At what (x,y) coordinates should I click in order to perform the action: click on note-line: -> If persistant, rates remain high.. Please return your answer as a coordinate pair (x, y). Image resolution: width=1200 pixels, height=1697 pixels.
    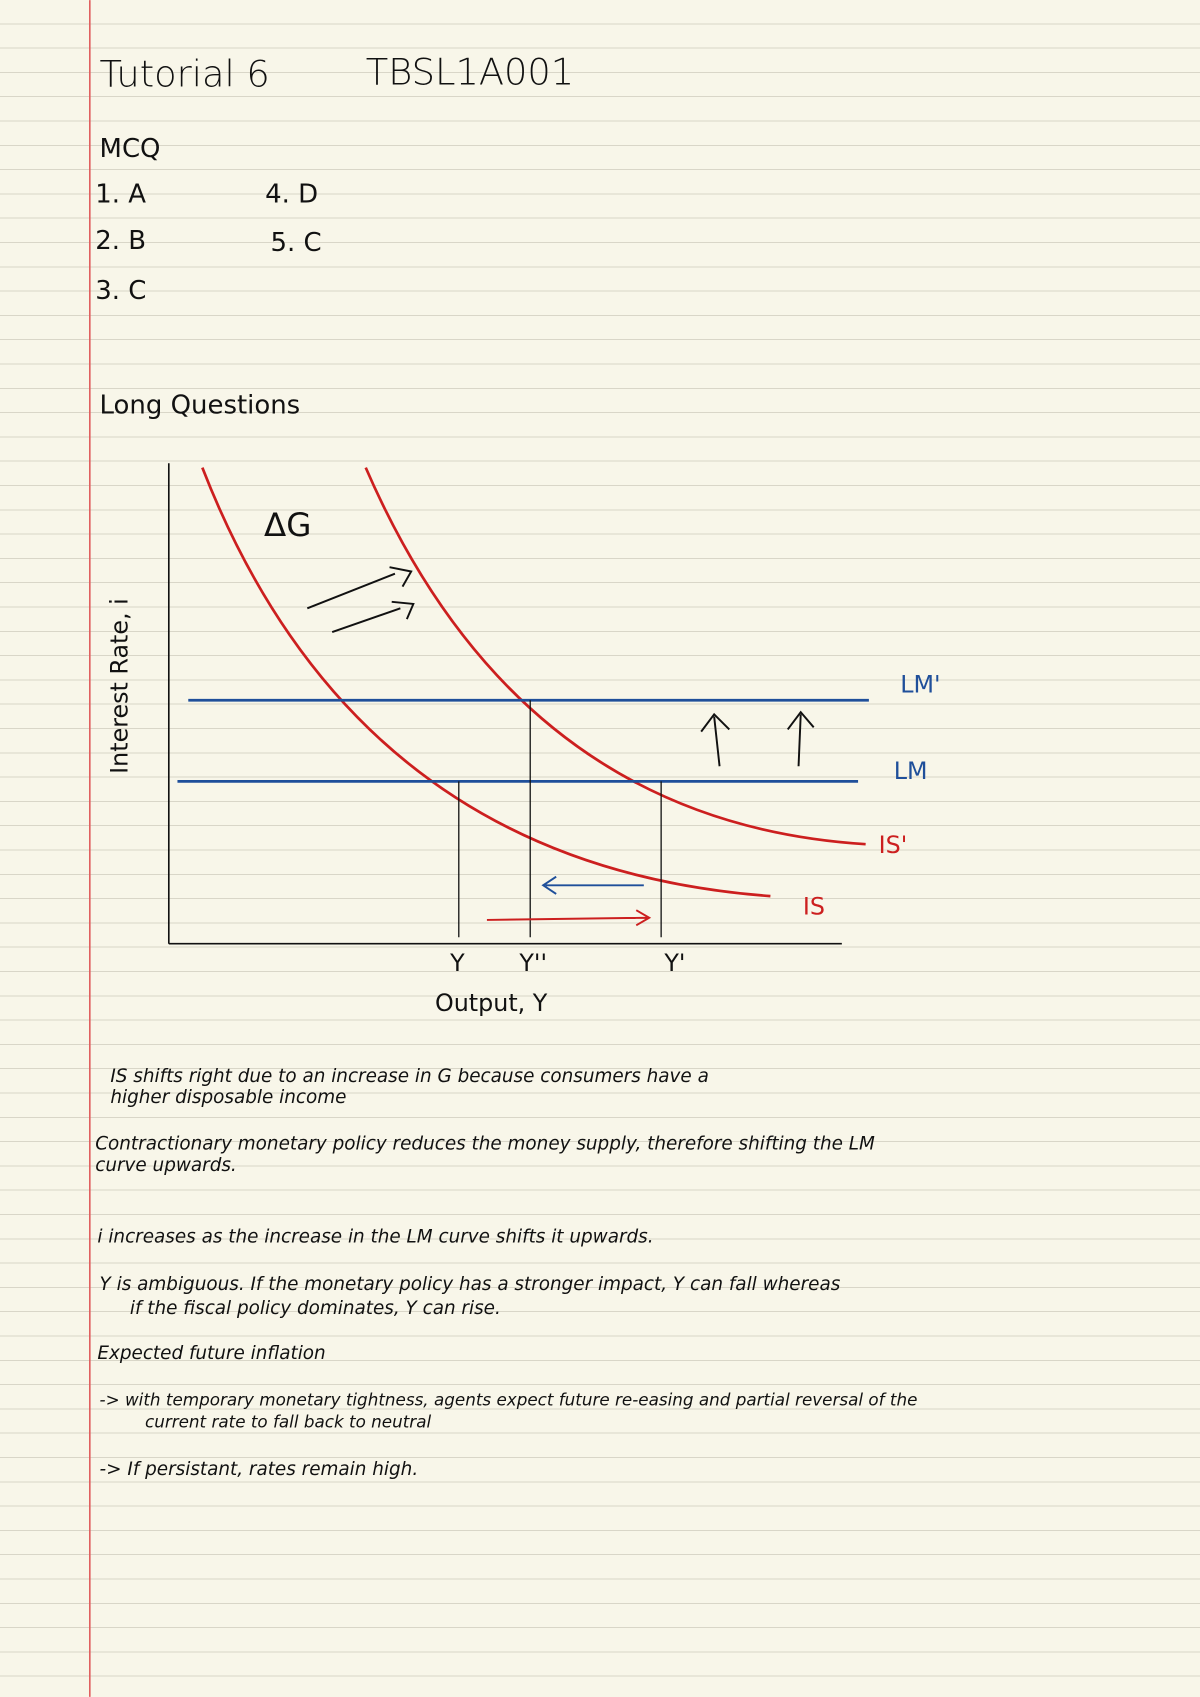
    Looking at the image, I should click on (259, 1469).